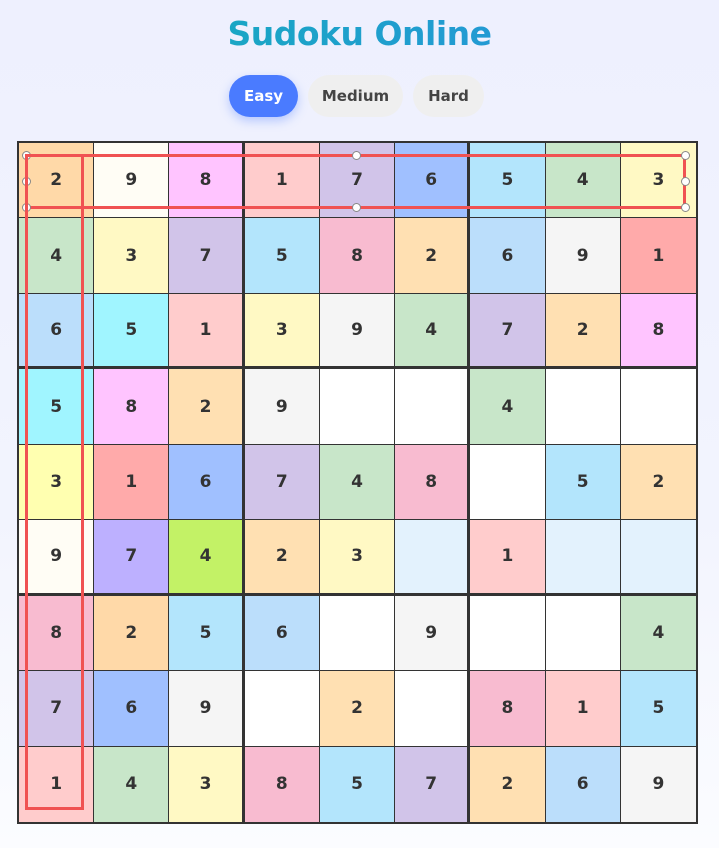 The height and width of the screenshot is (848, 719). Describe the element at coordinates (359, 33) in the screenshot. I see `page-title: Sudoku Online` at that location.